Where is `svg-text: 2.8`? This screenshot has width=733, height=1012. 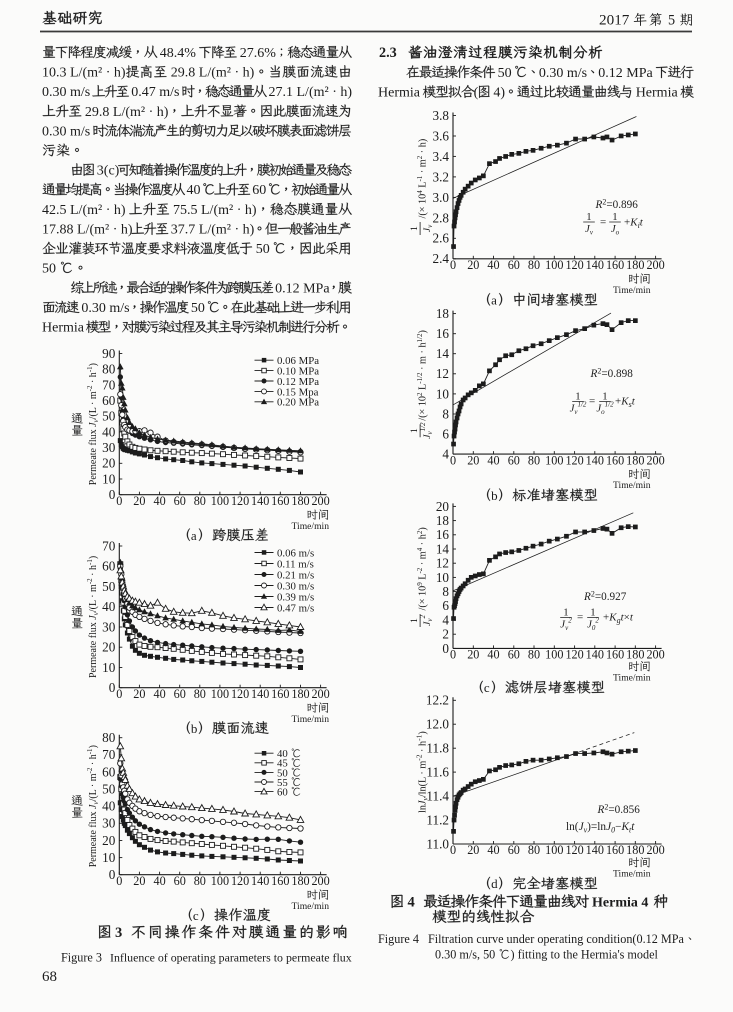 svg-text: 2.8 is located at coordinates (441, 217).